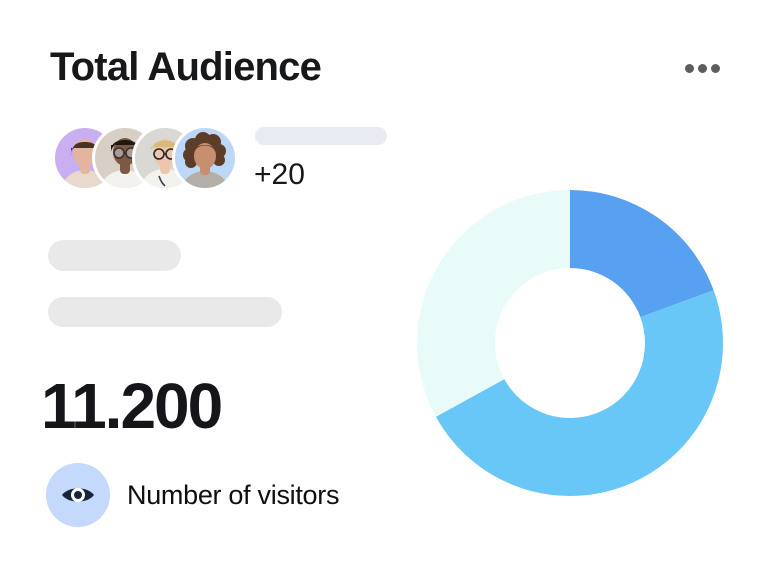 The height and width of the screenshot is (576, 768). Describe the element at coordinates (642, 254) in the screenshot. I see `donut-segment-medium-blue` at that location.